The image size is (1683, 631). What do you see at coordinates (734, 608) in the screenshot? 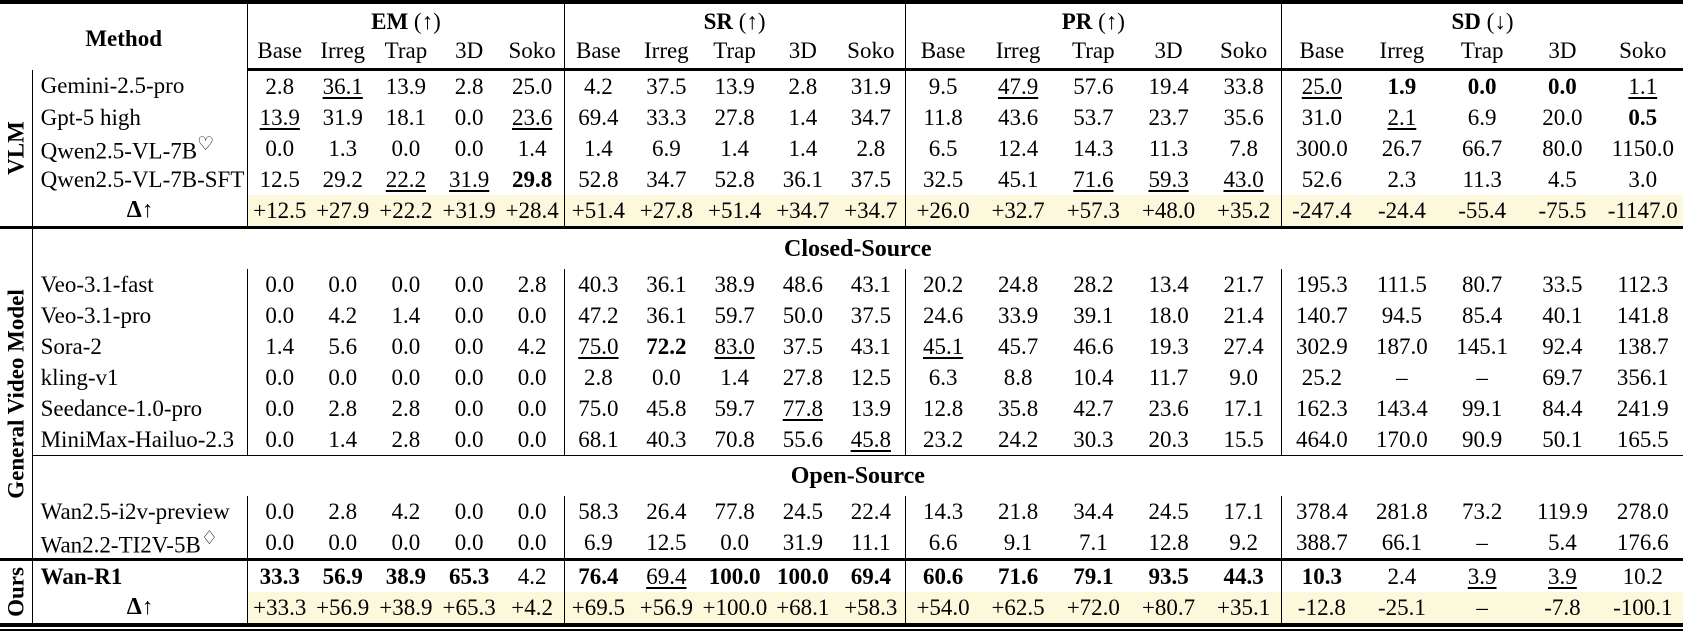
I see `metric-cell: +100.0` at bounding box center [734, 608].